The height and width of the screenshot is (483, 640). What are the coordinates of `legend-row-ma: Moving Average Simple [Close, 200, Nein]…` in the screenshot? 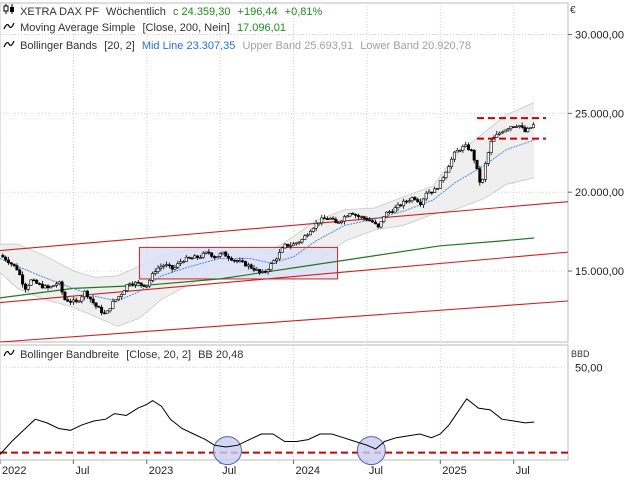 It's located at (144, 28).